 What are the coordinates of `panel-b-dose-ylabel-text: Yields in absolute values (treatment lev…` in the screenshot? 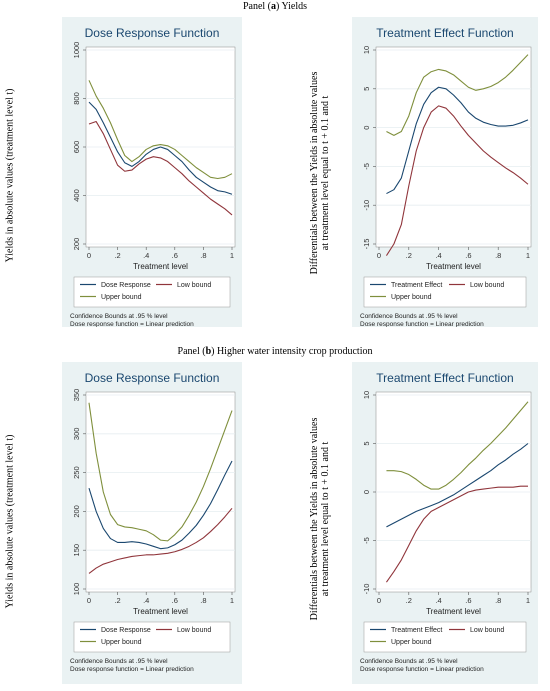 It's located at (10, 521).